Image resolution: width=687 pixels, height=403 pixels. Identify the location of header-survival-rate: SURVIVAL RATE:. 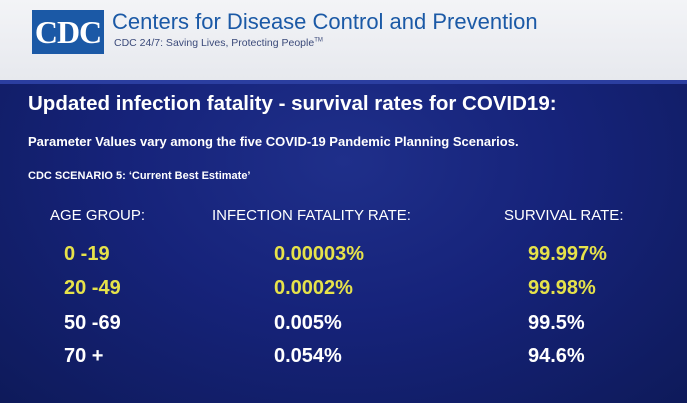
(564, 215).